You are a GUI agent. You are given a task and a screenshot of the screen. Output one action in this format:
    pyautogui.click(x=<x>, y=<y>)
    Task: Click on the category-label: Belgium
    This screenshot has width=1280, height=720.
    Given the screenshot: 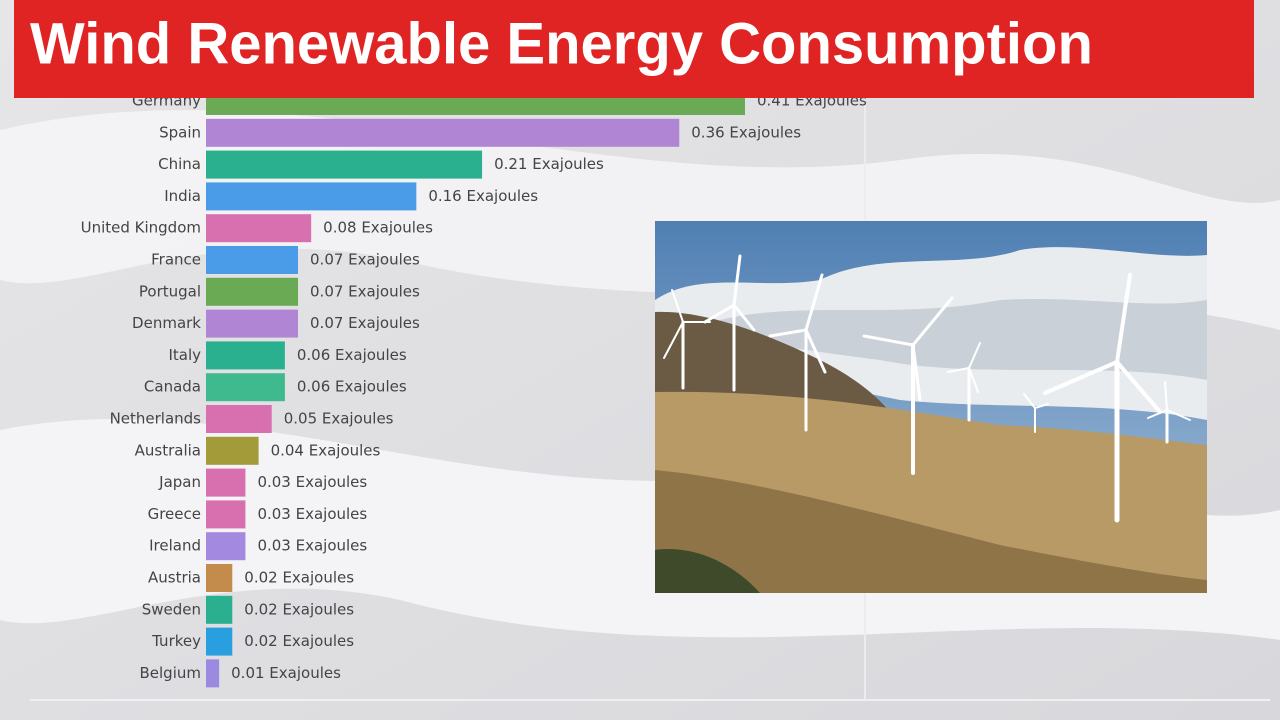 What is the action you would take?
    pyautogui.click(x=171, y=673)
    